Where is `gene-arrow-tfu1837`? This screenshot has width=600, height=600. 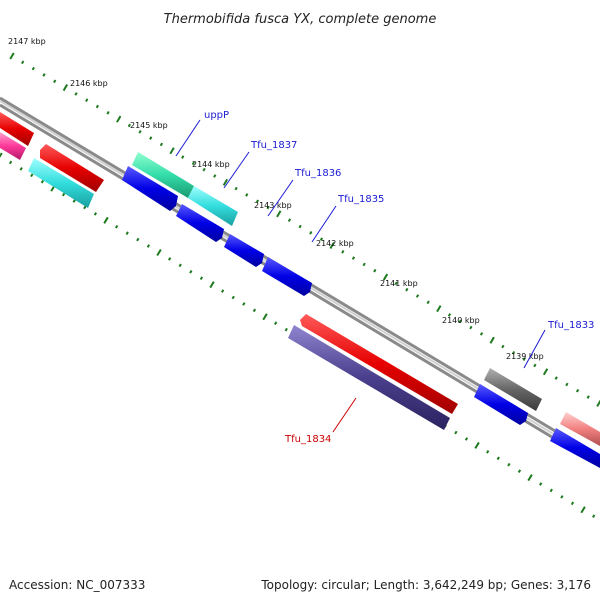
gene-arrow-tfu1837 is located at coordinates (213, 206).